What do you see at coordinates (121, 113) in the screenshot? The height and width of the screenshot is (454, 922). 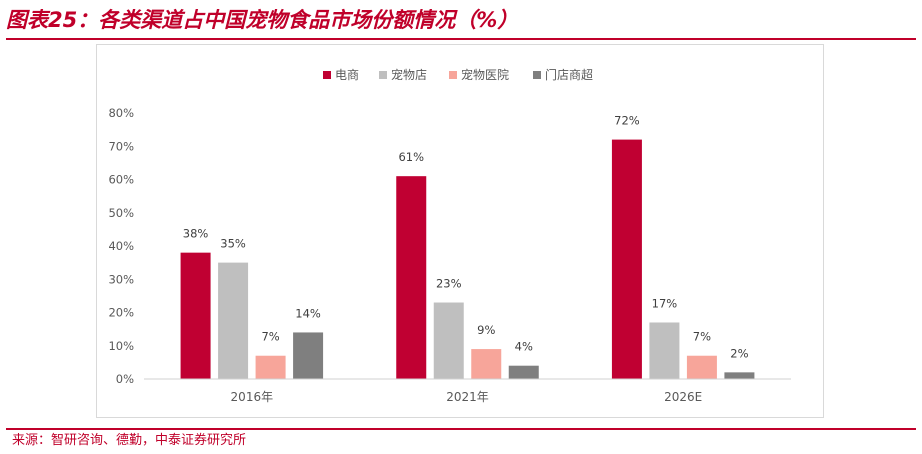 I see `y-tick-label: 80%` at bounding box center [121, 113].